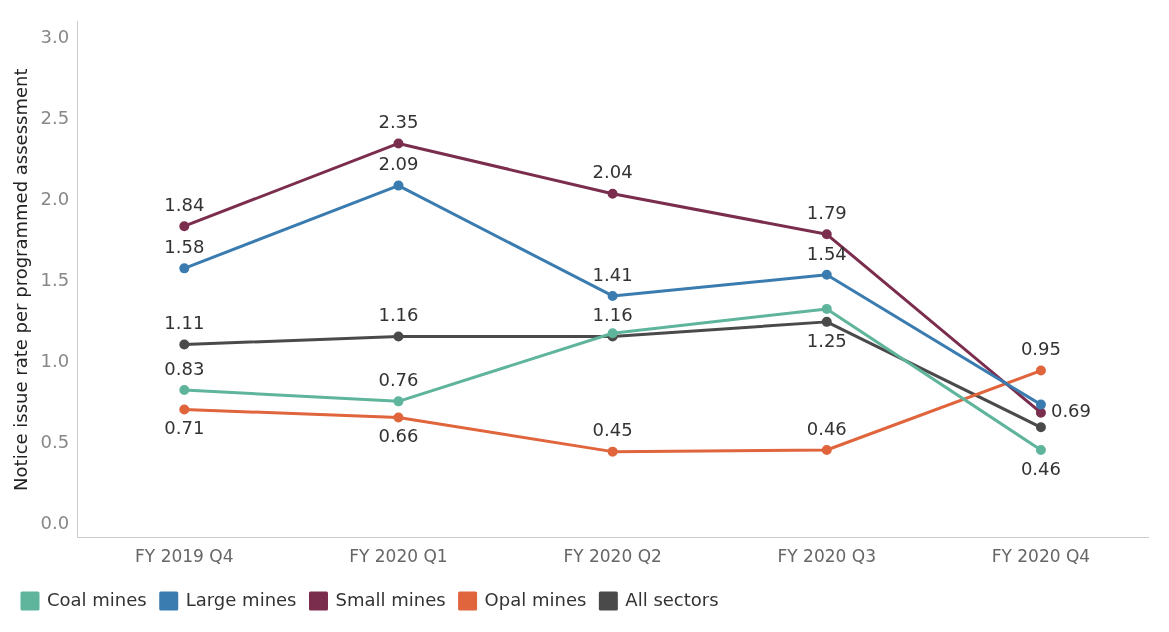 This screenshot has height=632, width=1169. Describe the element at coordinates (398, 436) in the screenshot. I see `data-label: 0.66` at that location.